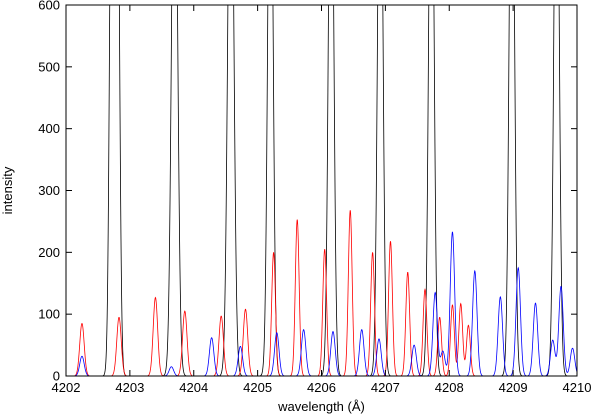 This screenshot has height=417, width=596. Describe the element at coordinates (193, 387) in the screenshot. I see `x-tick-label: 4204` at that location.